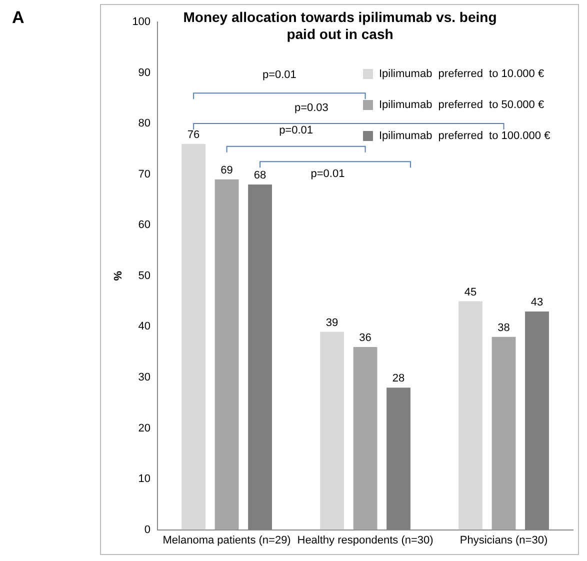  Describe the element at coordinates (311, 108) in the screenshot. I see `annotation: p=0.03` at that location.